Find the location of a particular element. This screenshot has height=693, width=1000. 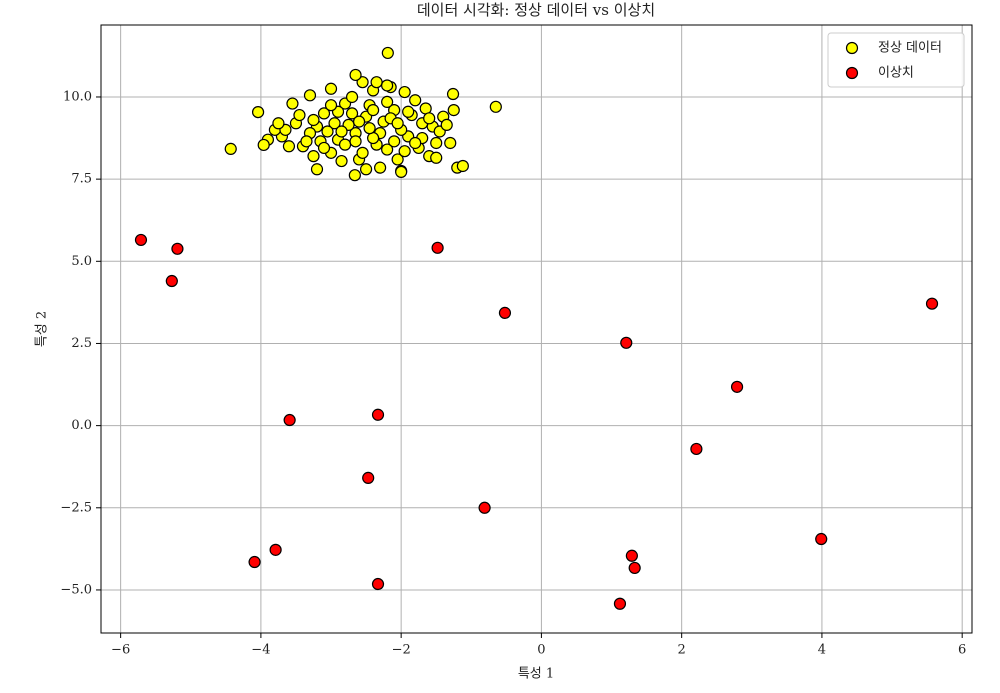

x-tick-label: −4 is located at coordinates (260, 650).